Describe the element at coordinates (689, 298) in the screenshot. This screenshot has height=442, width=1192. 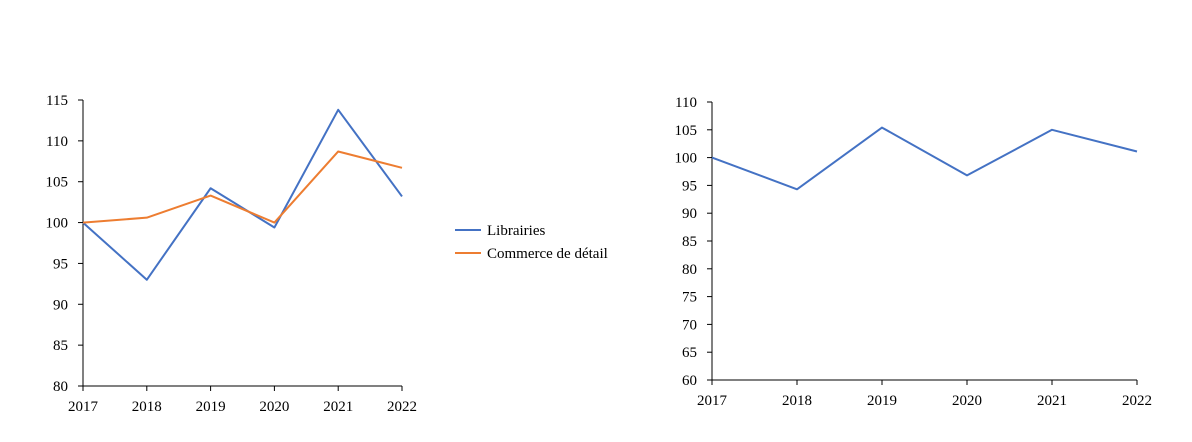
I see `y-tick-label: 75` at that location.